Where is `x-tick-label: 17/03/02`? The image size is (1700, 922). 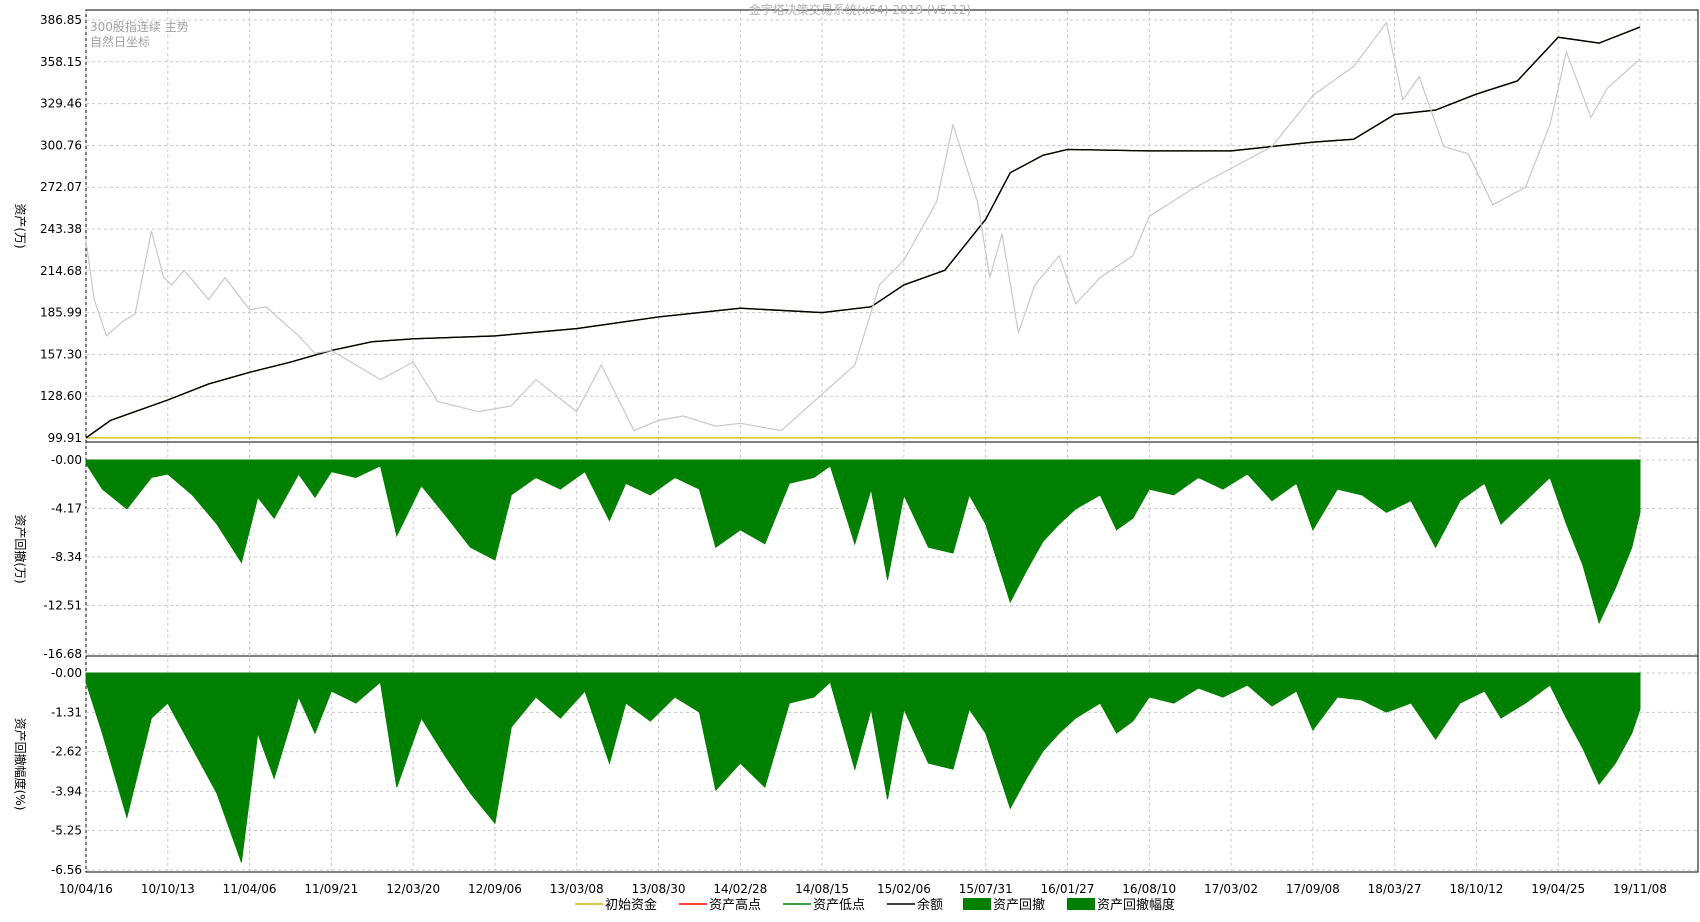
x-tick-label: 17/03/02 is located at coordinates (1231, 889).